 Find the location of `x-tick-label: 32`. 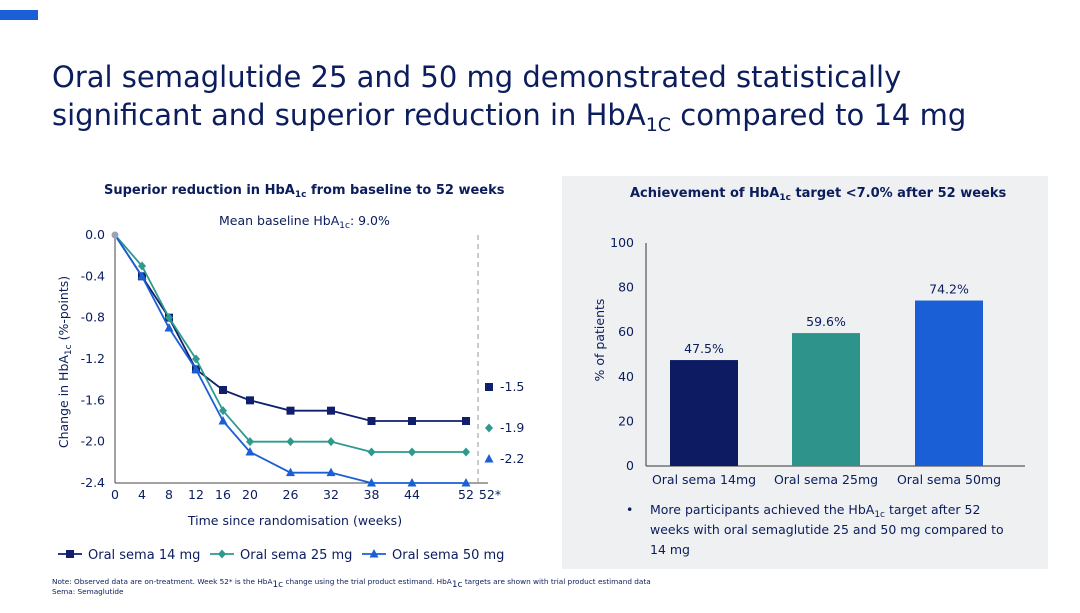

x-tick-label: 32 is located at coordinates (331, 494).